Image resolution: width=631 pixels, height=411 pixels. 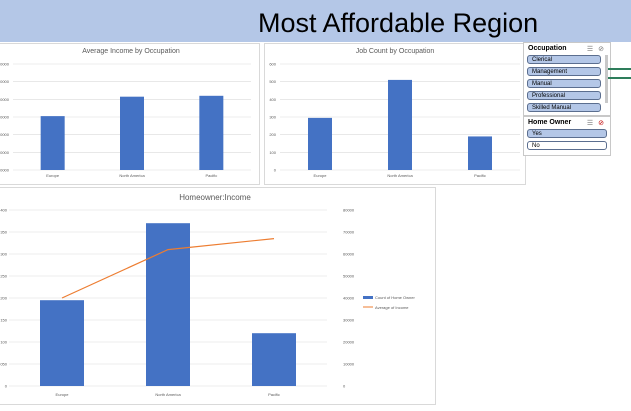 I want to click on y-left-tick-label: 050, so click(x=3, y=364).